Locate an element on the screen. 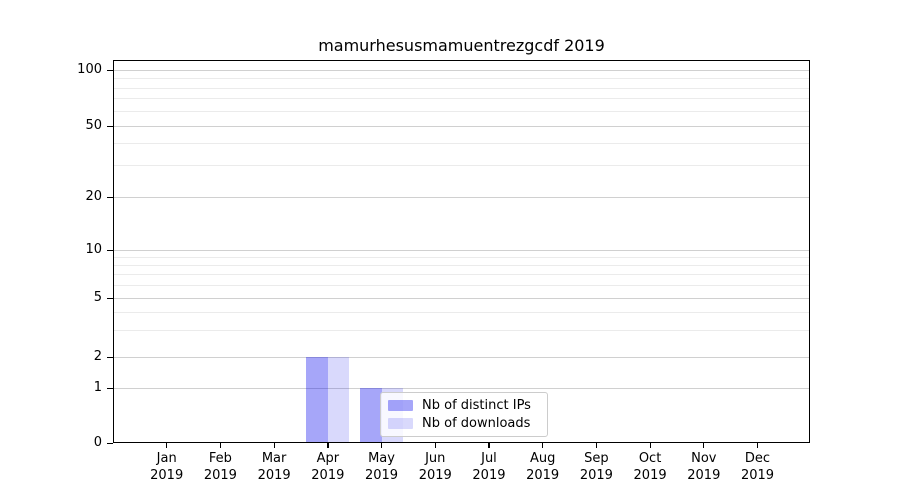  x-tick-mark-dec is located at coordinates (758, 445).